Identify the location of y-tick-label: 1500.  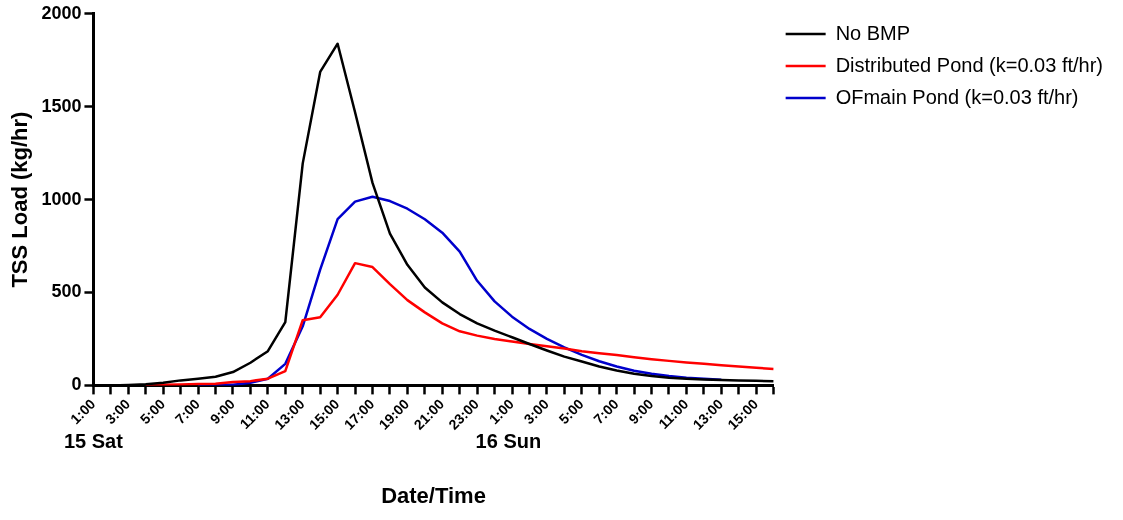
(61, 105).